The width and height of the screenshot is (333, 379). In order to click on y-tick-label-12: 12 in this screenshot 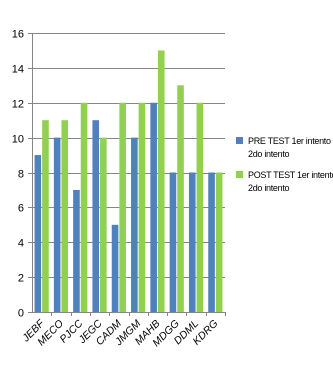, I will do `click(18, 105)`.